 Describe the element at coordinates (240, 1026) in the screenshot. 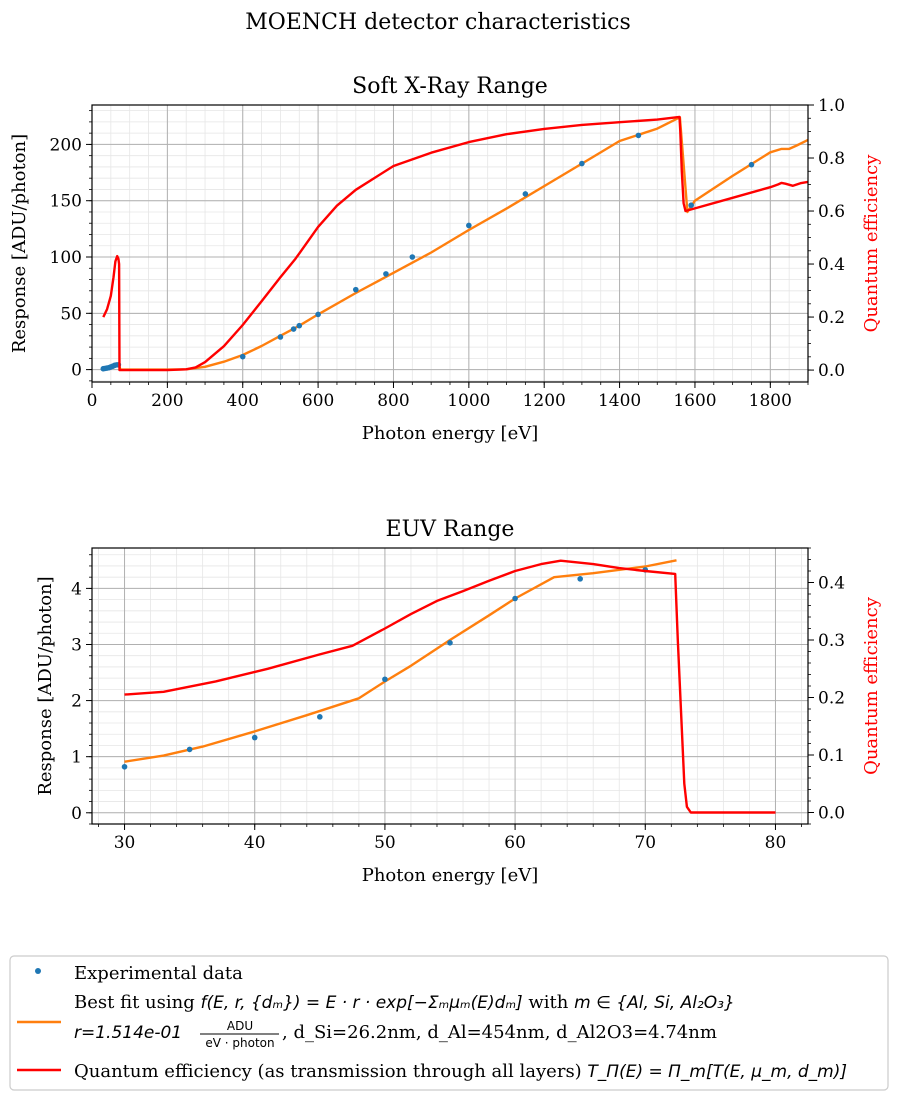

I see `legend-fit-unit-num: ADU` at that location.